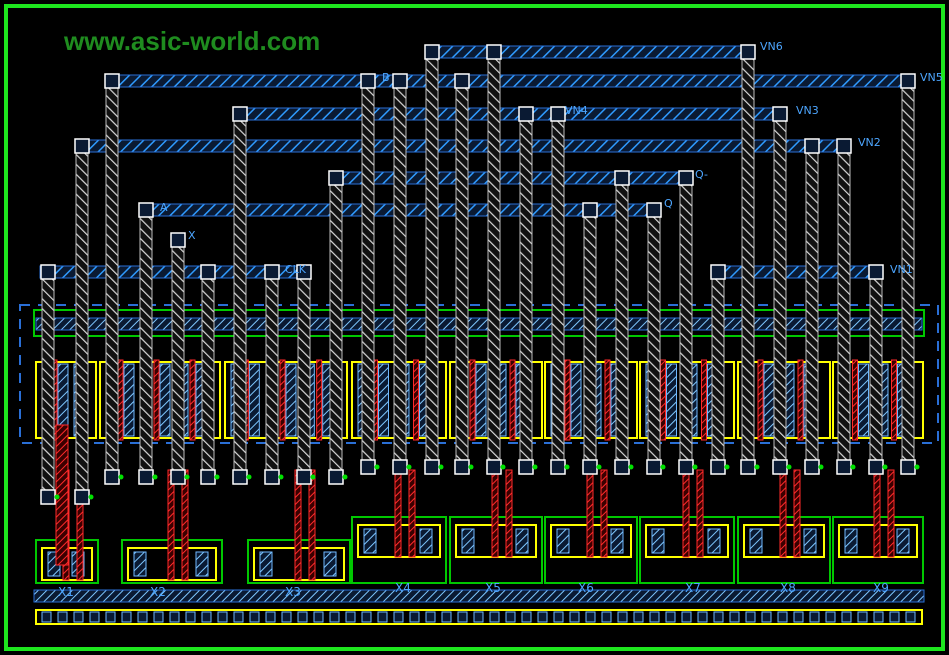  What do you see at coordinates (788, 588) in the screenshot?
I see `cell-label-x8: X8` at bounding box center [788, 588].